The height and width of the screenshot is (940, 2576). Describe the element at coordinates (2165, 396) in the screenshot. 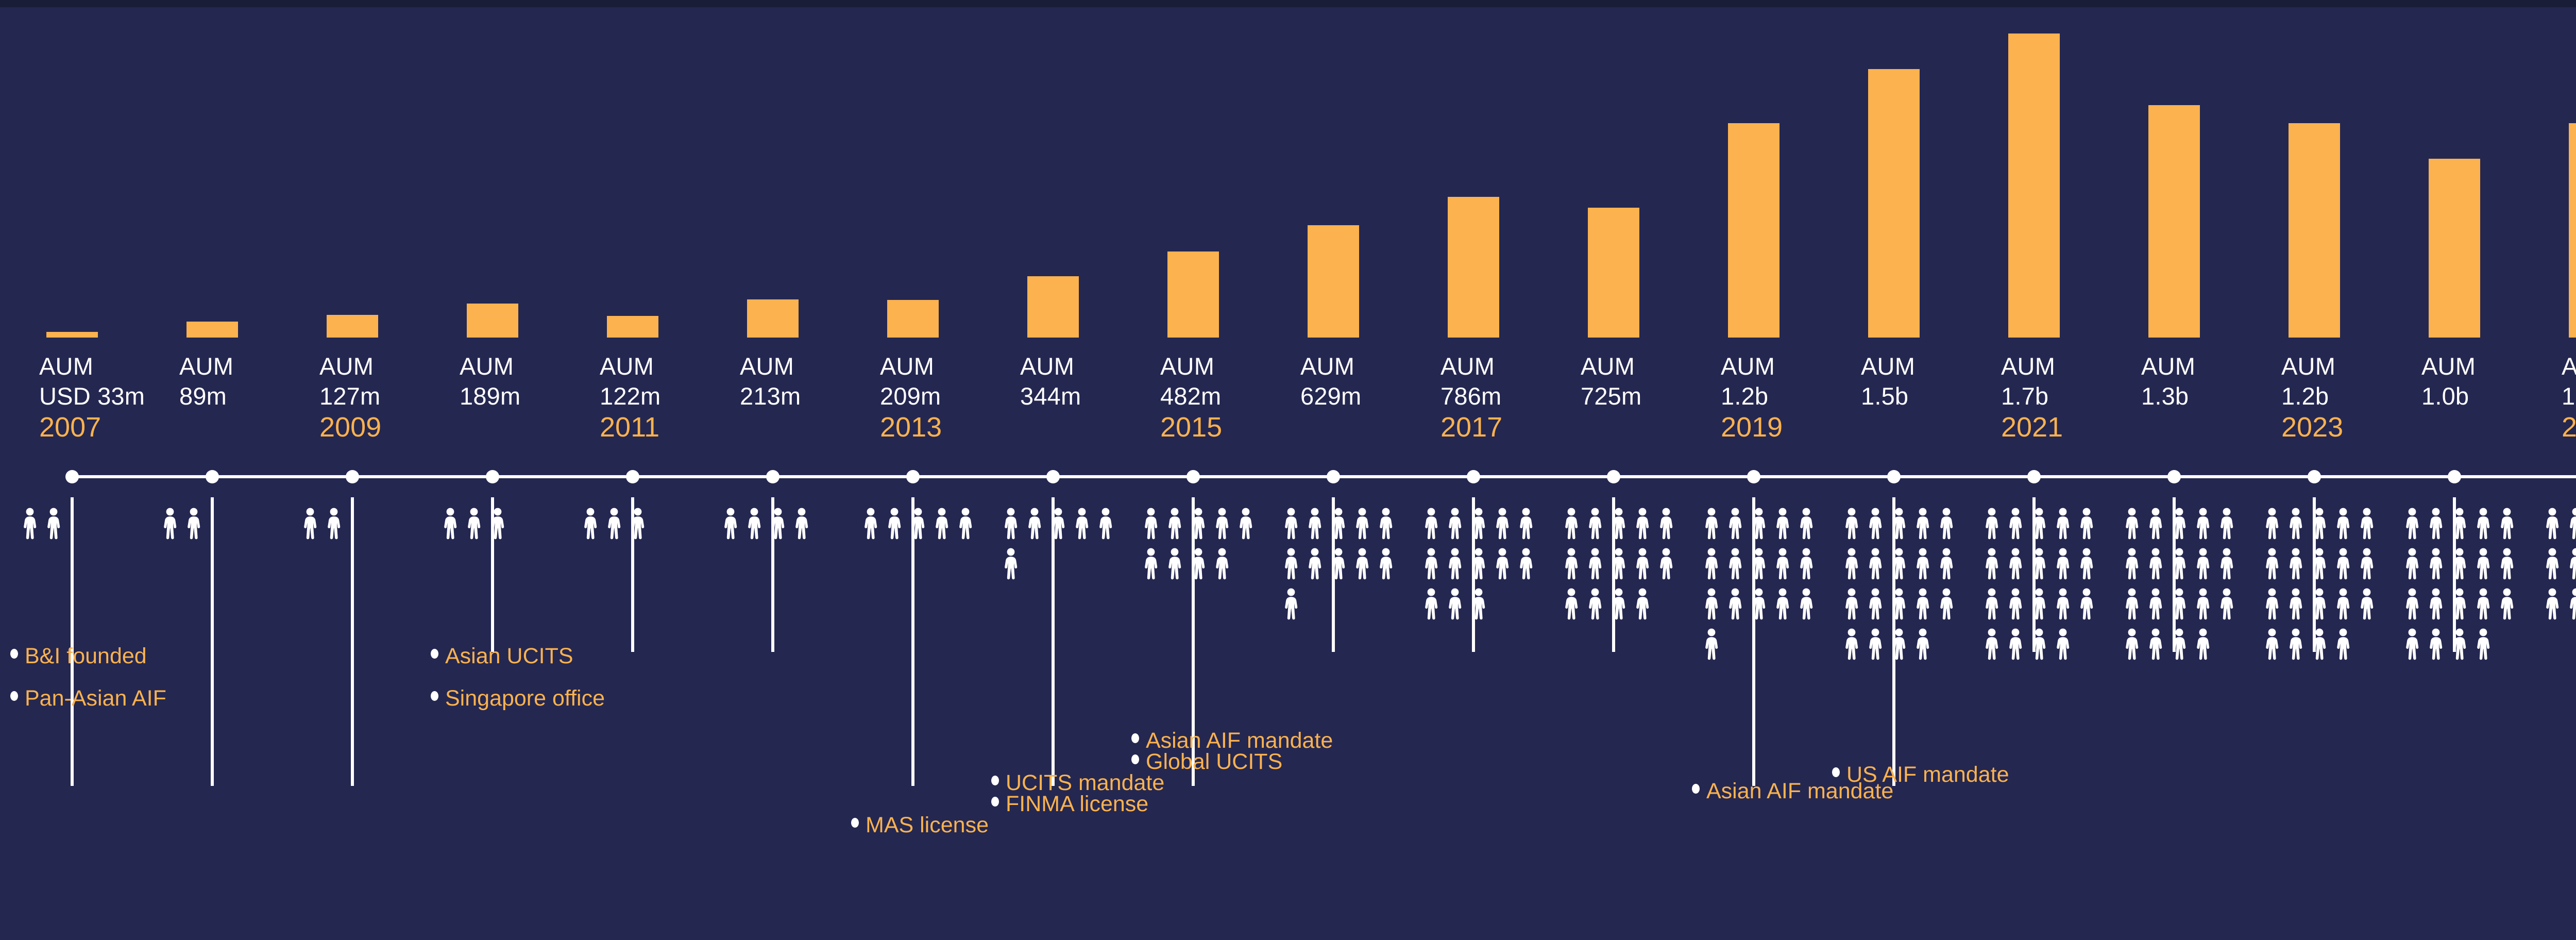

I see `aum-value: 1.3b` at that location.